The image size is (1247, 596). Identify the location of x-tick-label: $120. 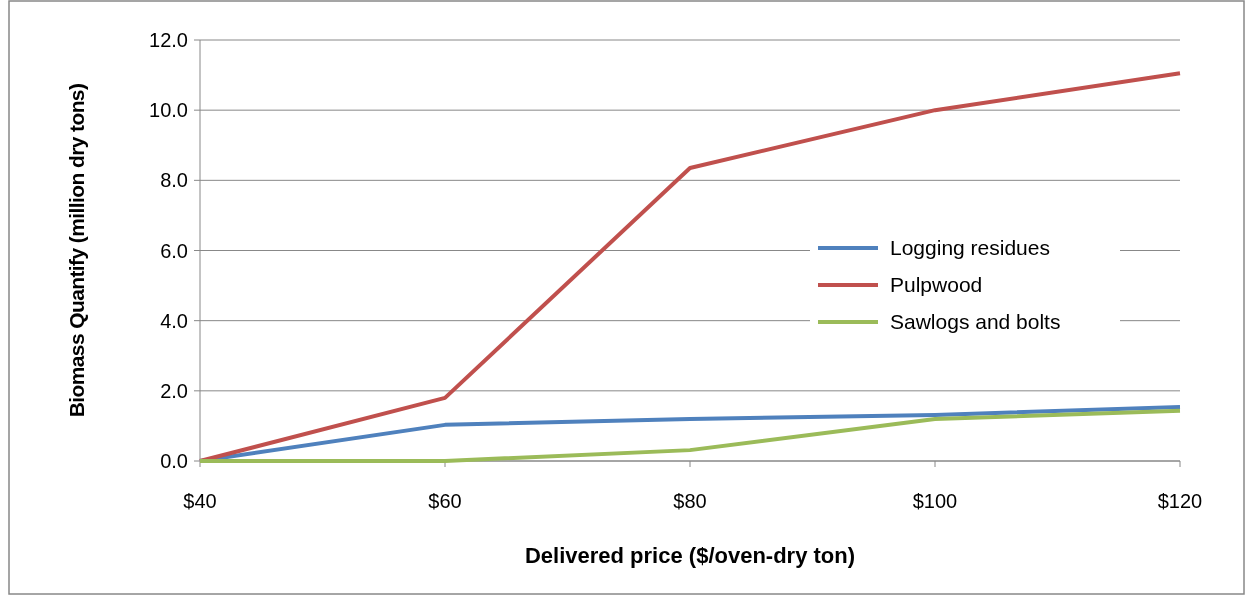
(1180, 501).